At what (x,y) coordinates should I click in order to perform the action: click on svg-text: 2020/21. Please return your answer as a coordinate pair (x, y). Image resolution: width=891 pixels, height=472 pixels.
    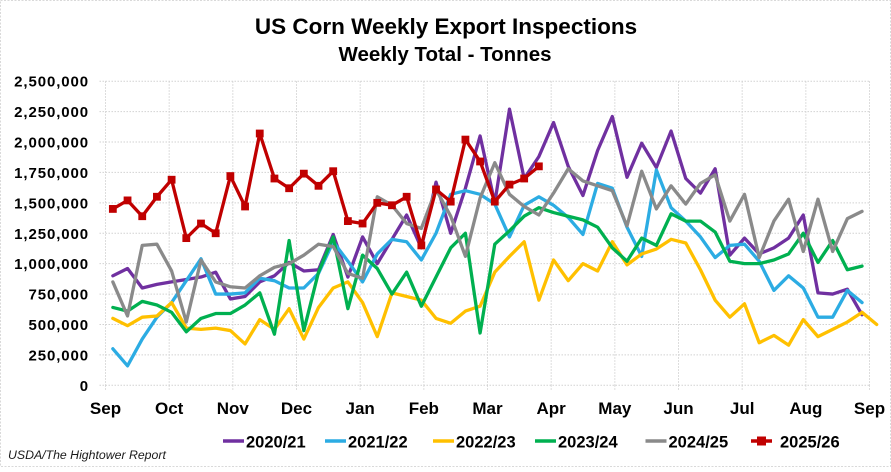
    Looking at the image, I should click on (276, 443).